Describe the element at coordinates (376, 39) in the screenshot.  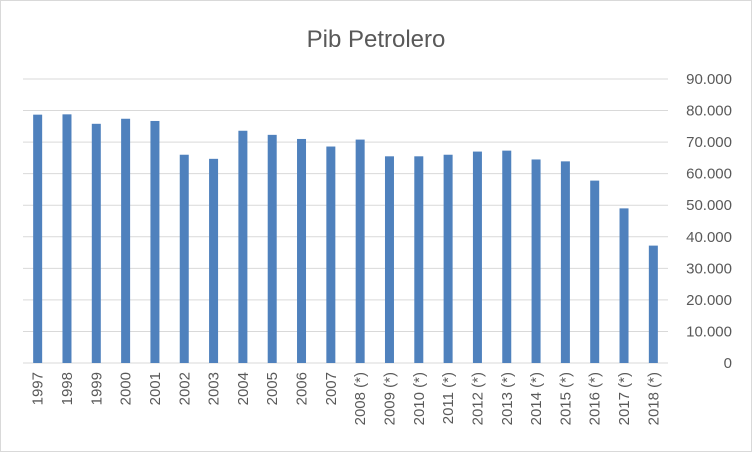
I see `chart-title: Pib Petrolero` at that location.